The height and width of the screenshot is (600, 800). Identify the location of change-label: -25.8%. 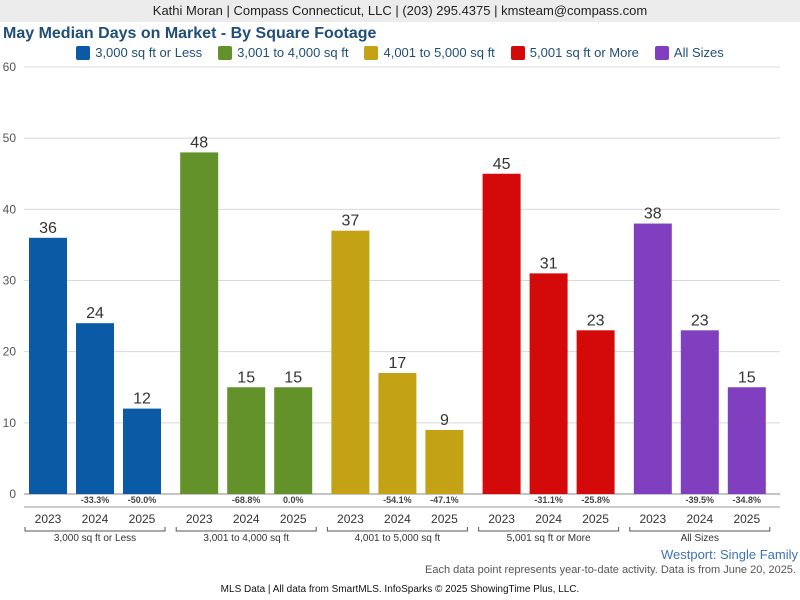
(595, 500).